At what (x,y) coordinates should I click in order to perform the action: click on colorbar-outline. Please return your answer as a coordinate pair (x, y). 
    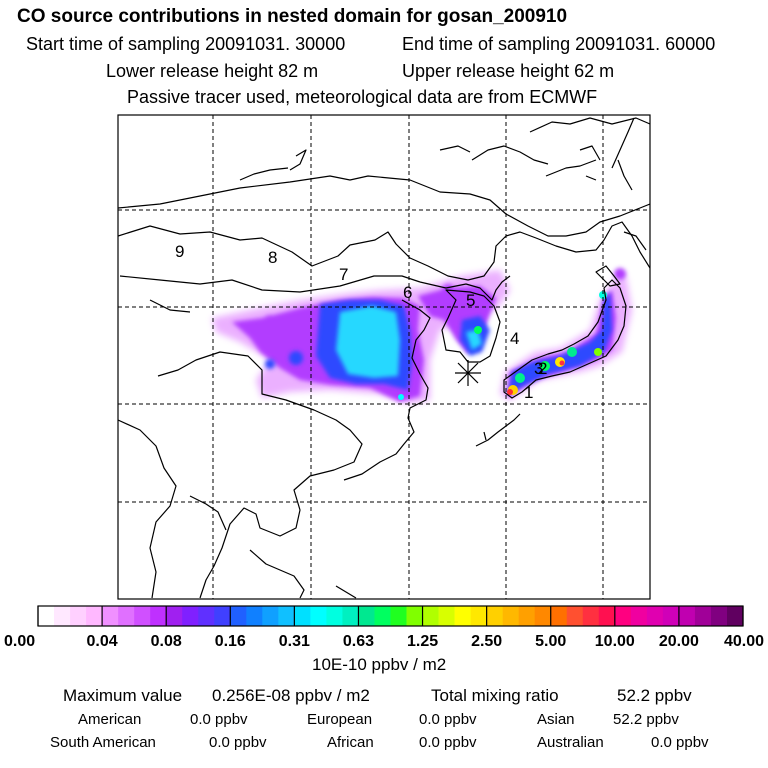
    Looking at the image, I should click on (390, 616).